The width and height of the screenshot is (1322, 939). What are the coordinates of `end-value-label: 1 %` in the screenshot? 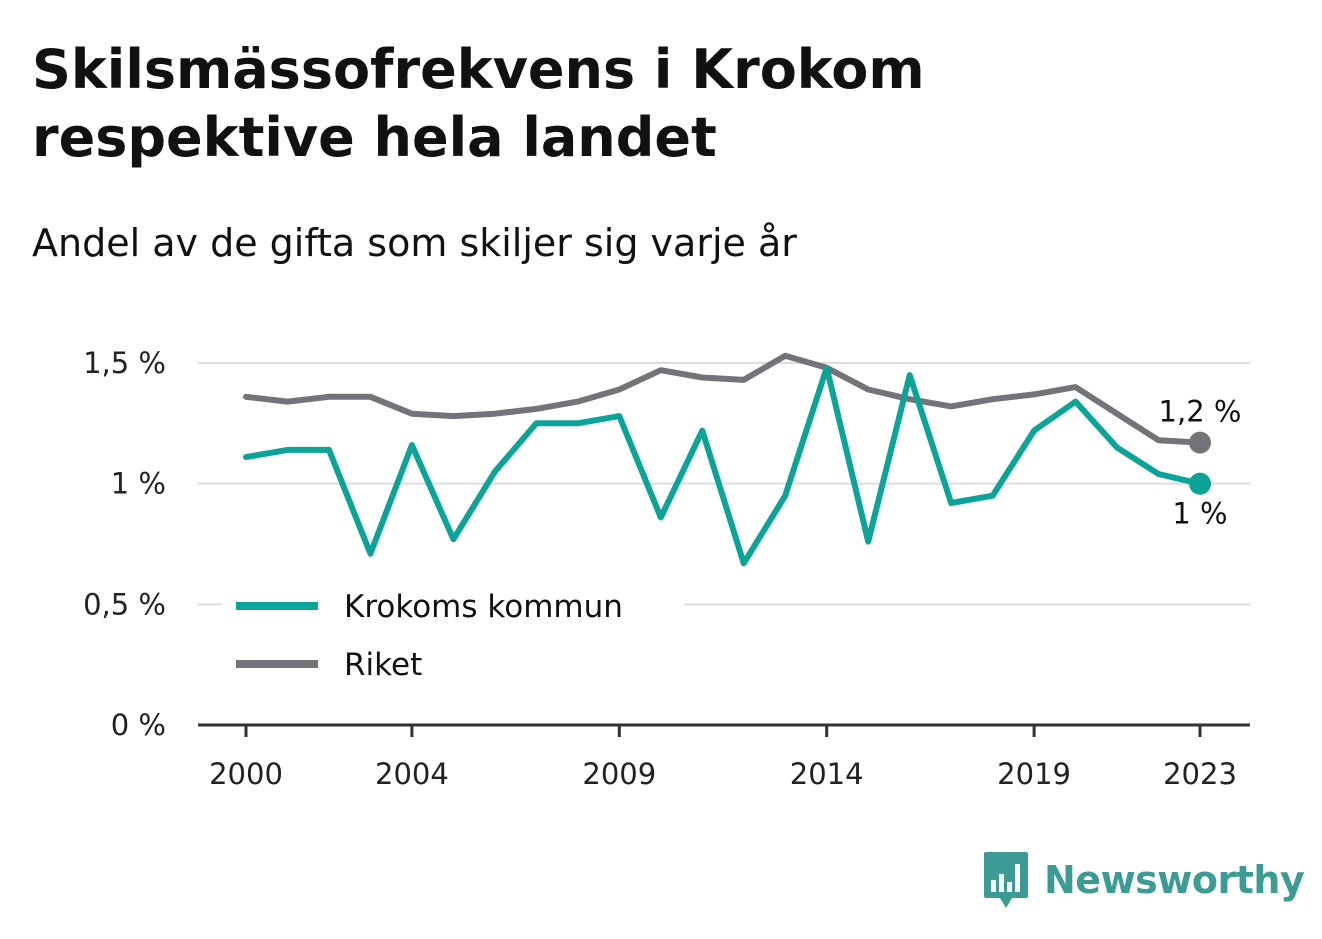 It's located at (1199, 514).